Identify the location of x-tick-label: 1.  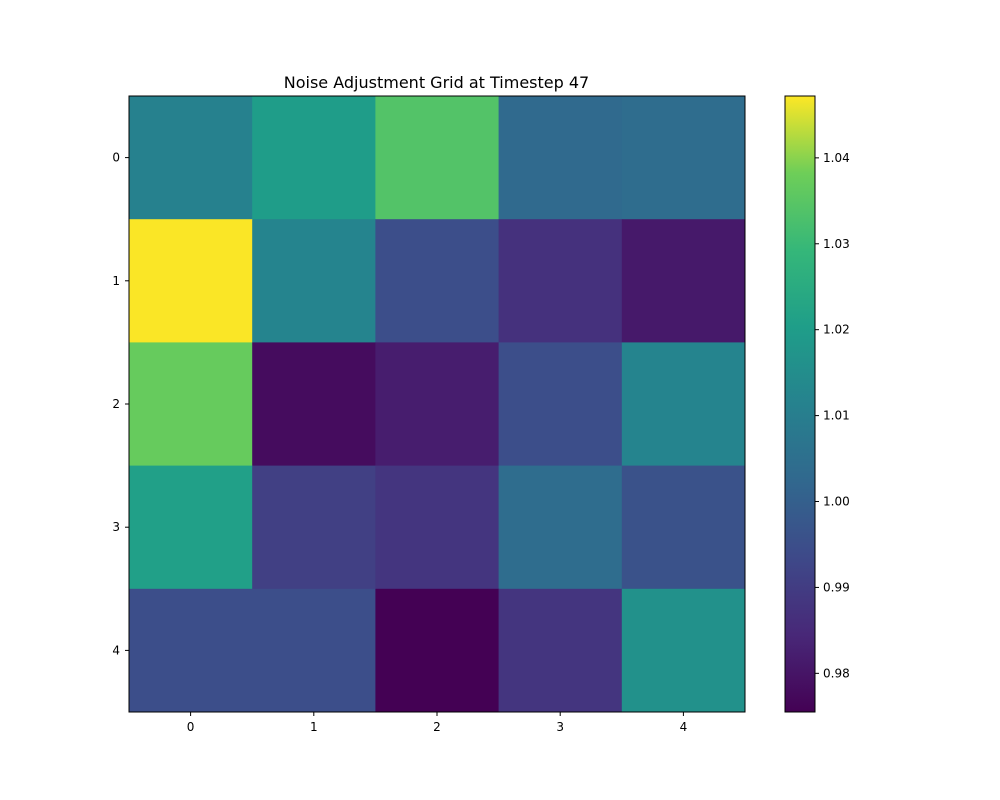
(314, 727).